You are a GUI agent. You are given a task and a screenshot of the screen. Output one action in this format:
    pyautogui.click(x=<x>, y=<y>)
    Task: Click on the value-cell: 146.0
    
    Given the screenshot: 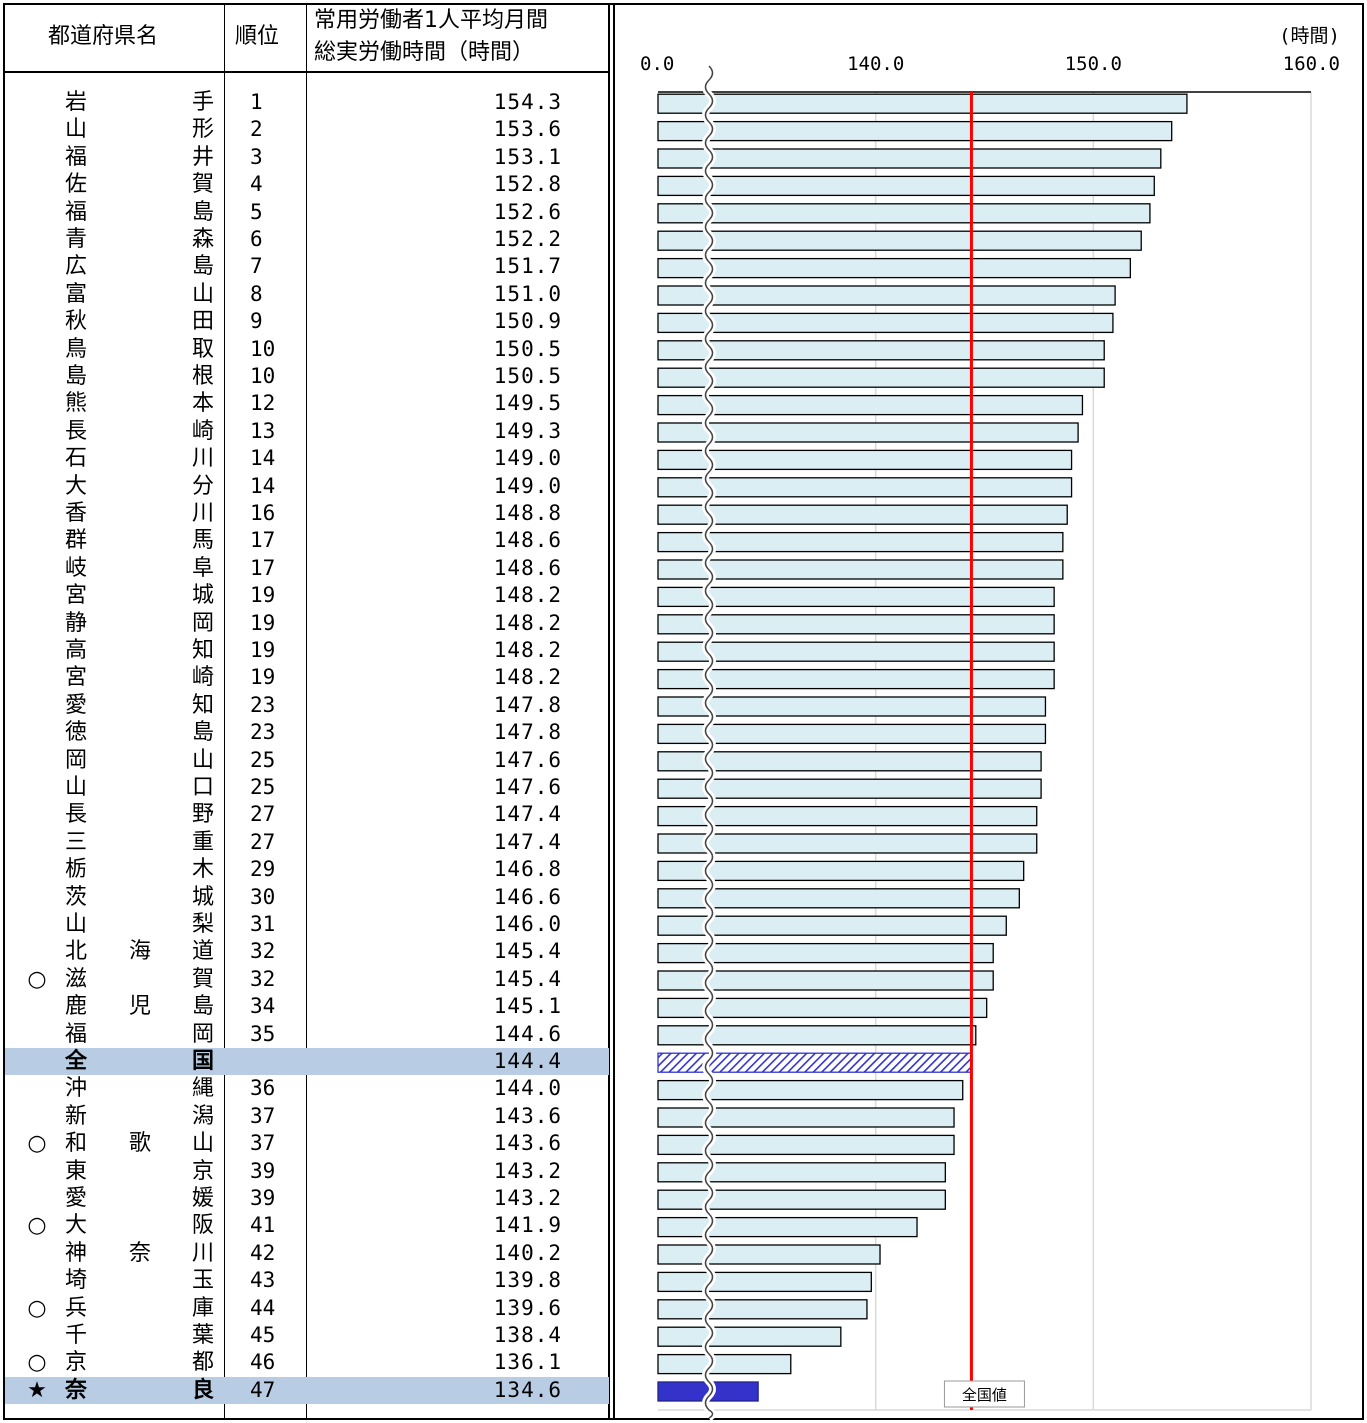 What is the action you would take?
    pyautogui.click(x=527, y=924)
    